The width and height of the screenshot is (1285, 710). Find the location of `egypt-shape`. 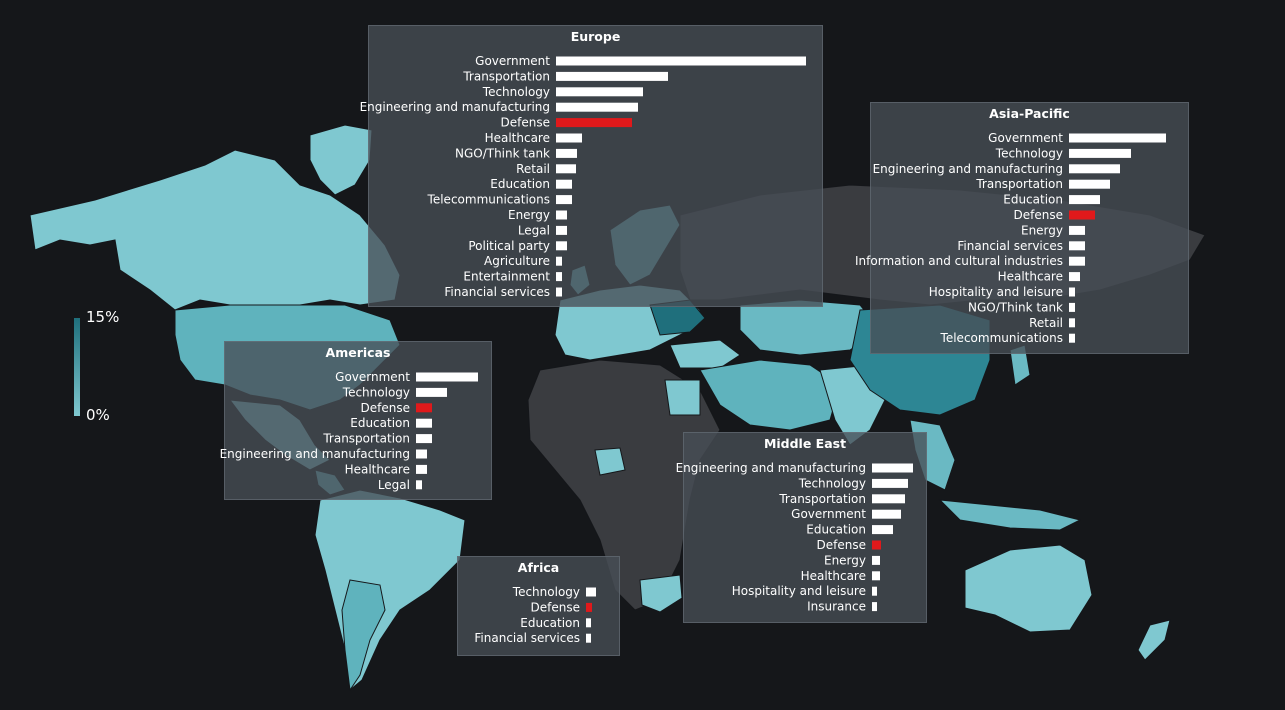

egypt-shape is located at coordinates (682, 397).